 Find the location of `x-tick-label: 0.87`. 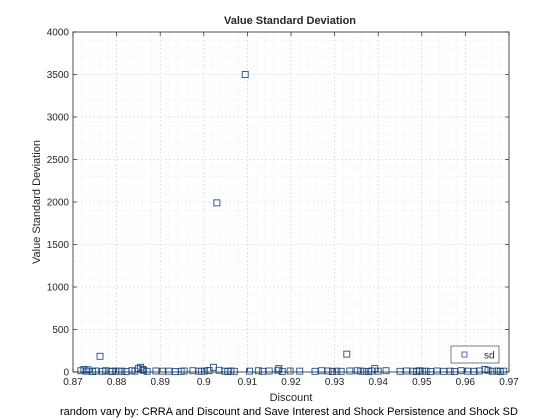

x-tick-label: 0.87 is located at coordinates (73, 382).